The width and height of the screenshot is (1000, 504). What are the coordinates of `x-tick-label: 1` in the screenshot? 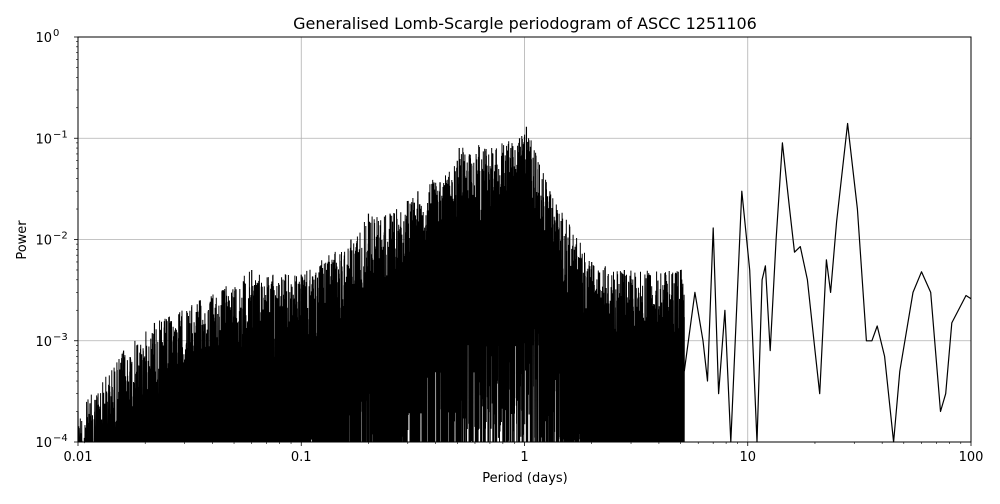 It's located at (524, 457).